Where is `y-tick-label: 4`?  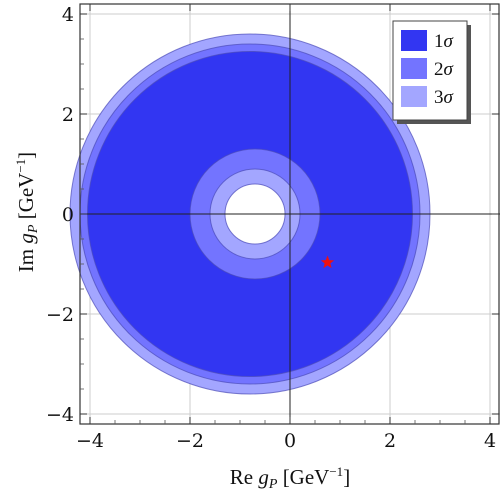
y-tick-label: 4 is located at coordinates (68, 15).